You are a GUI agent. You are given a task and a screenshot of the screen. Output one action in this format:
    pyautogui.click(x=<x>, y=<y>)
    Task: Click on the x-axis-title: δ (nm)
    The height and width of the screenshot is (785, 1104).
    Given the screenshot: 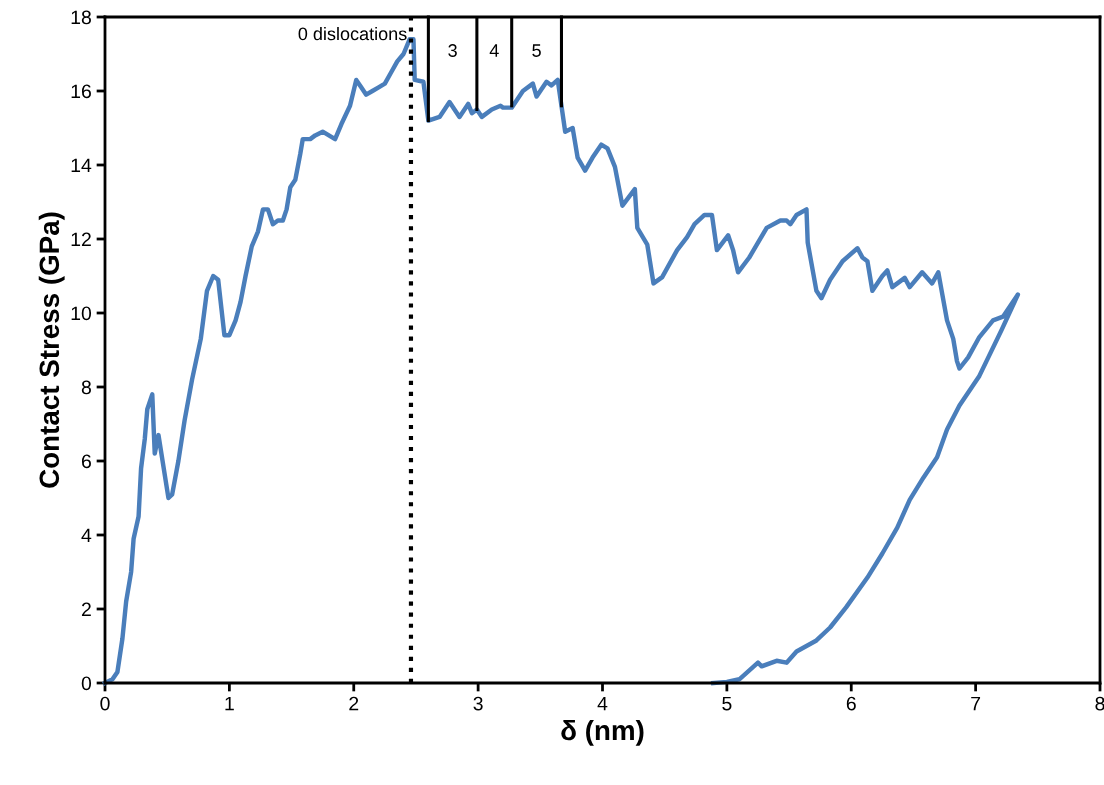 What is the action you would take?
    pyautogui.click(x=602, y=732)
    